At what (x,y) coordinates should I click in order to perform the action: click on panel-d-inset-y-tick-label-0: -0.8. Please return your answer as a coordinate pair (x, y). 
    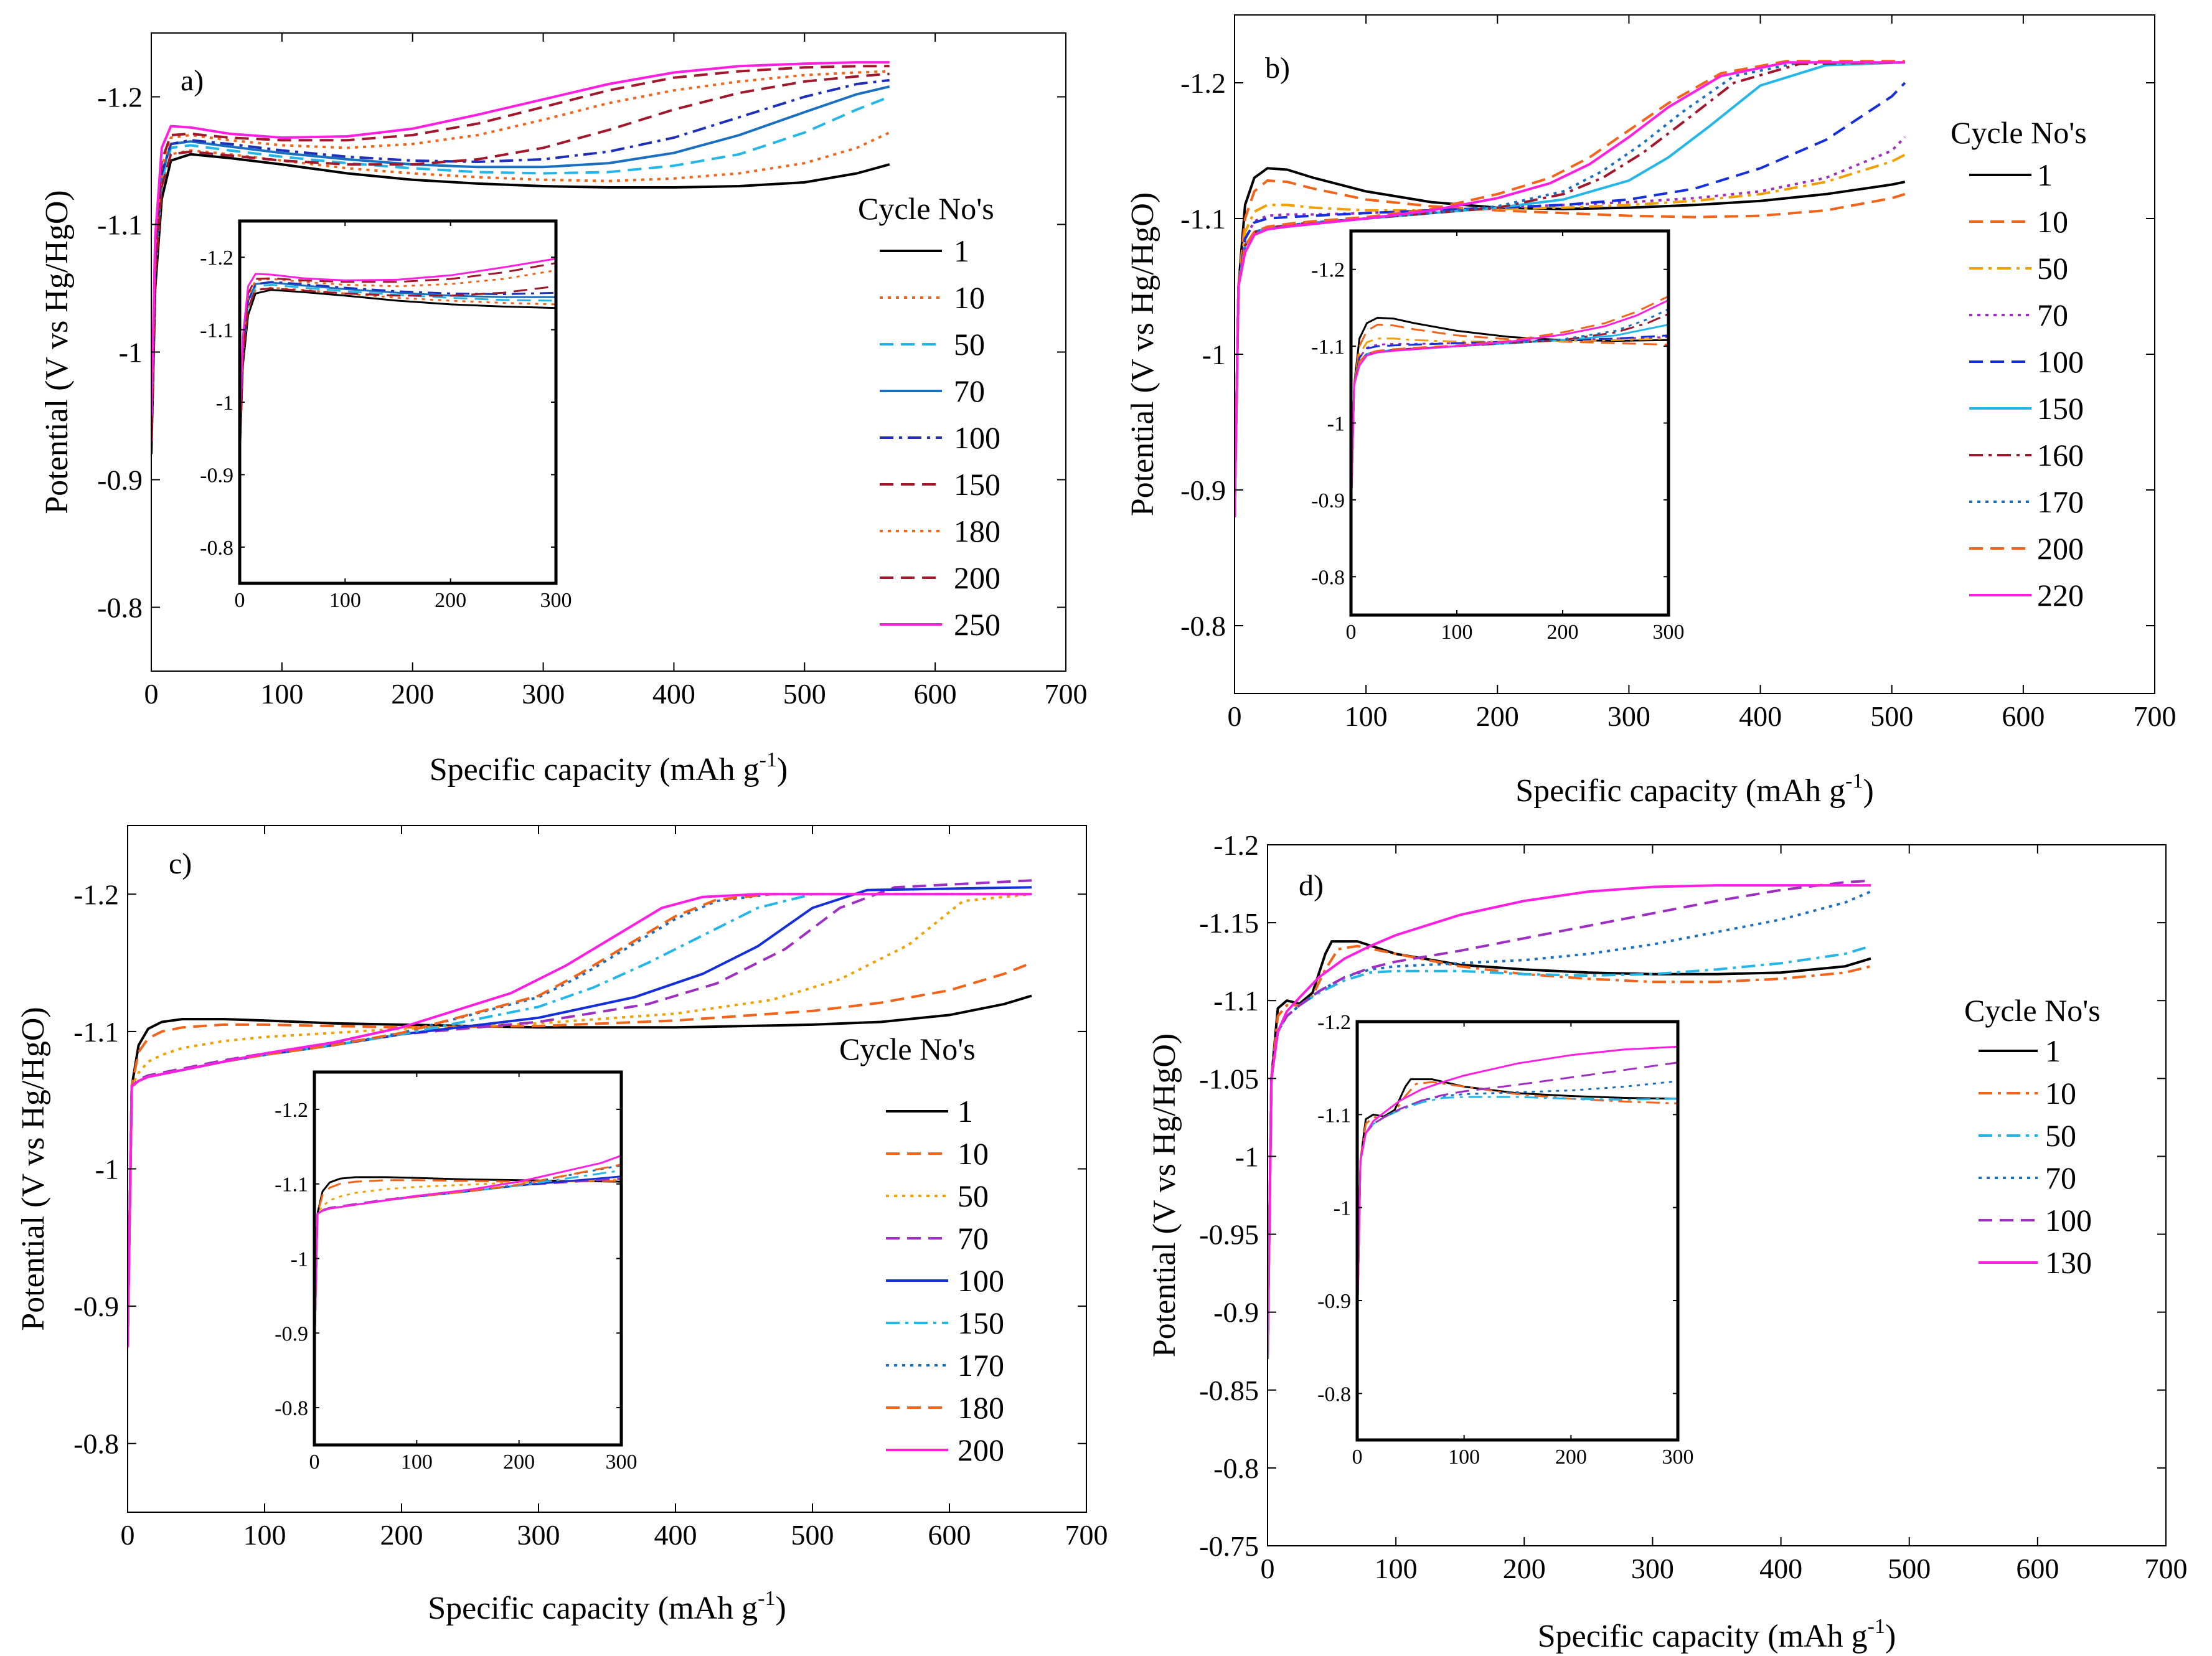
    Looking at the image, I should click on (1334, 1395).